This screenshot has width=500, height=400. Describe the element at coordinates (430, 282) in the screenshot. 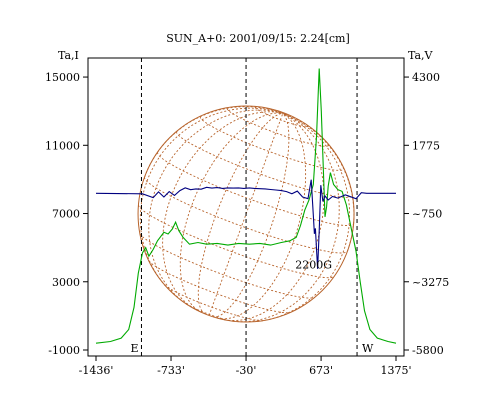

I see `y-tick-label-right: ~3275` at that location.